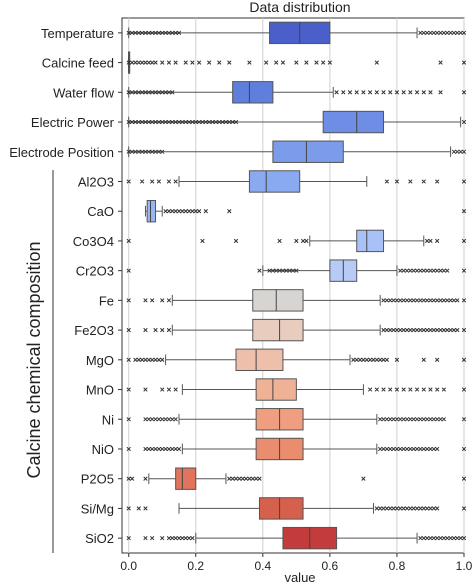 The height and width of the screenshot is (586, 474). What do you see at coordinates (77, 33) in the screenshot?
I see `y-tick-label: Temperature` at bounding box center [77, 33].